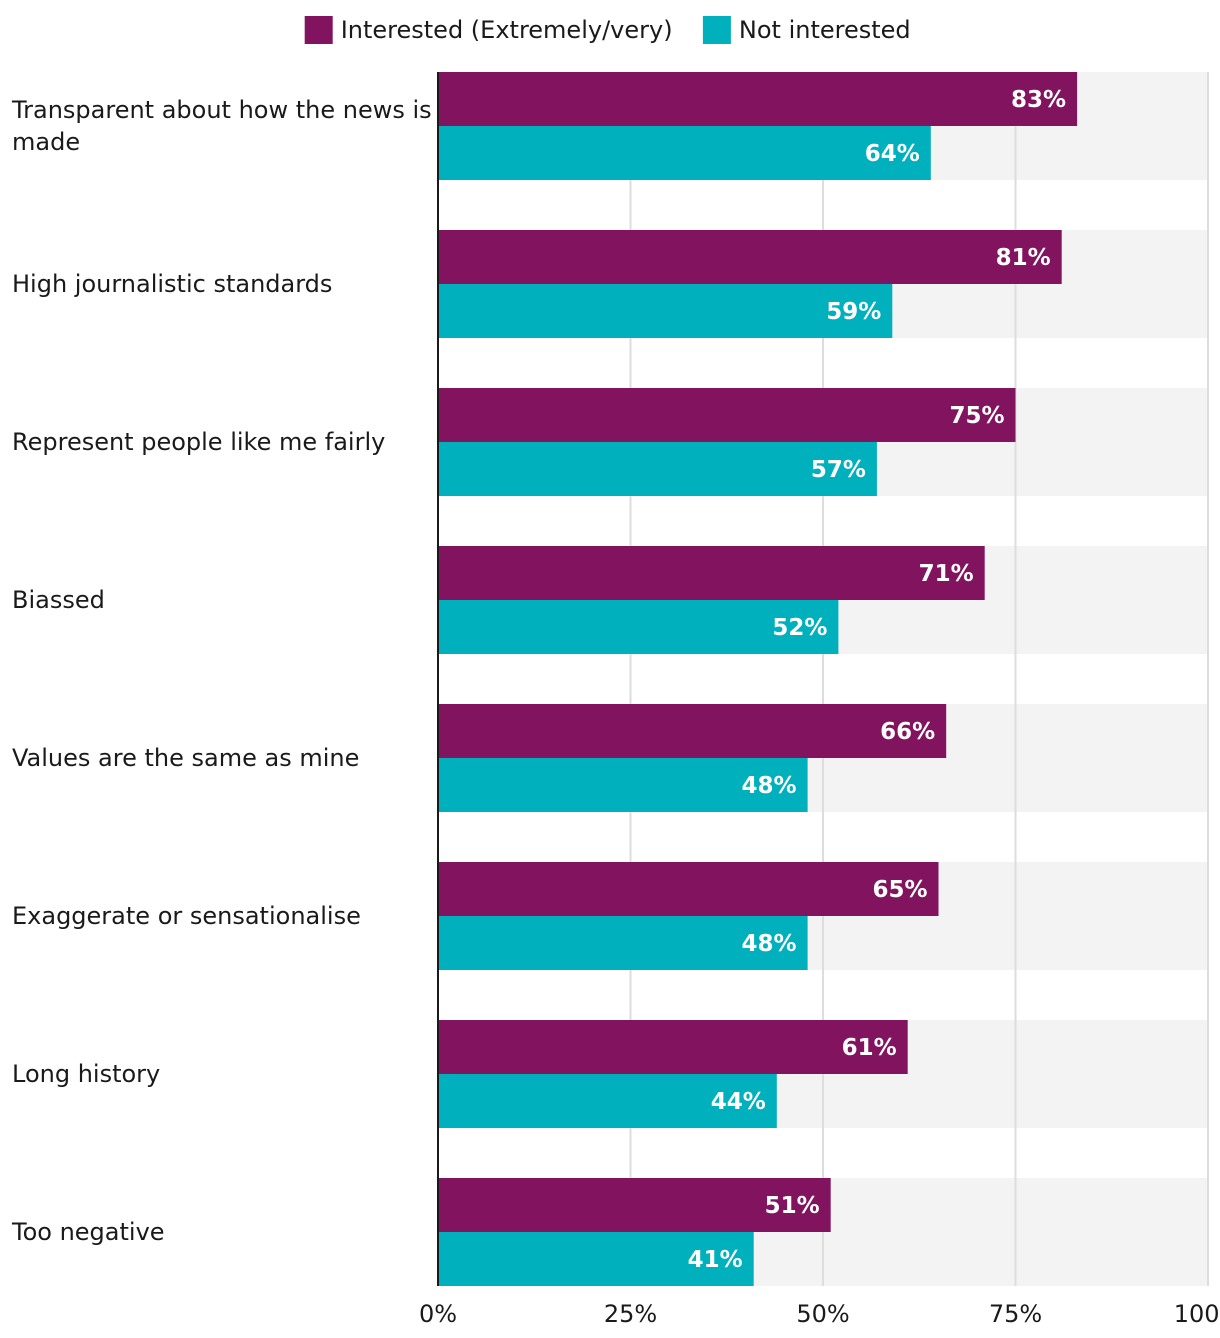 The width and height of the screenshot is (1220, 1338). What do you see at coordinates (907, 732) in the screenshot?
I see `data-label: 66%` at bounding box center [907, 732].